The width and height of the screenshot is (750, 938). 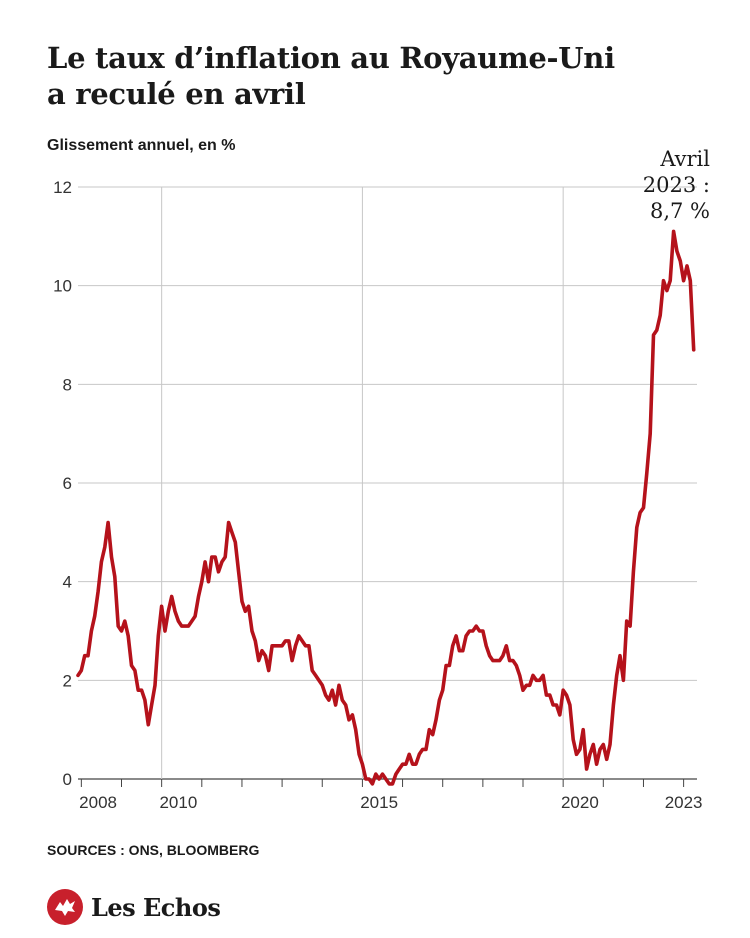 I want to click on x-tick-label: 2010, so click(x=178, y=802).